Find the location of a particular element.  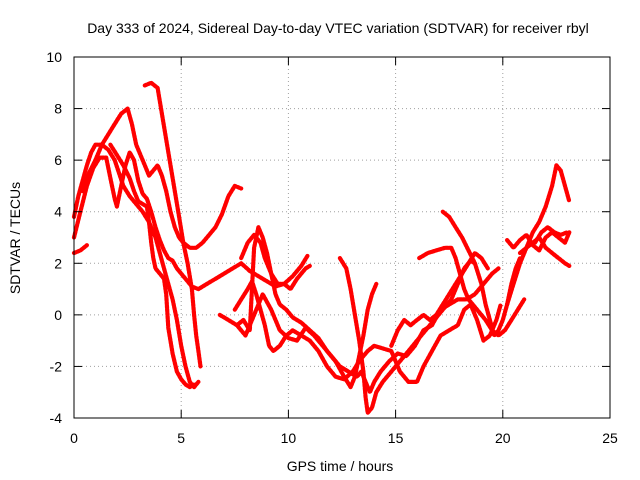

series-line-s3 is located at coordinates (190, 221).